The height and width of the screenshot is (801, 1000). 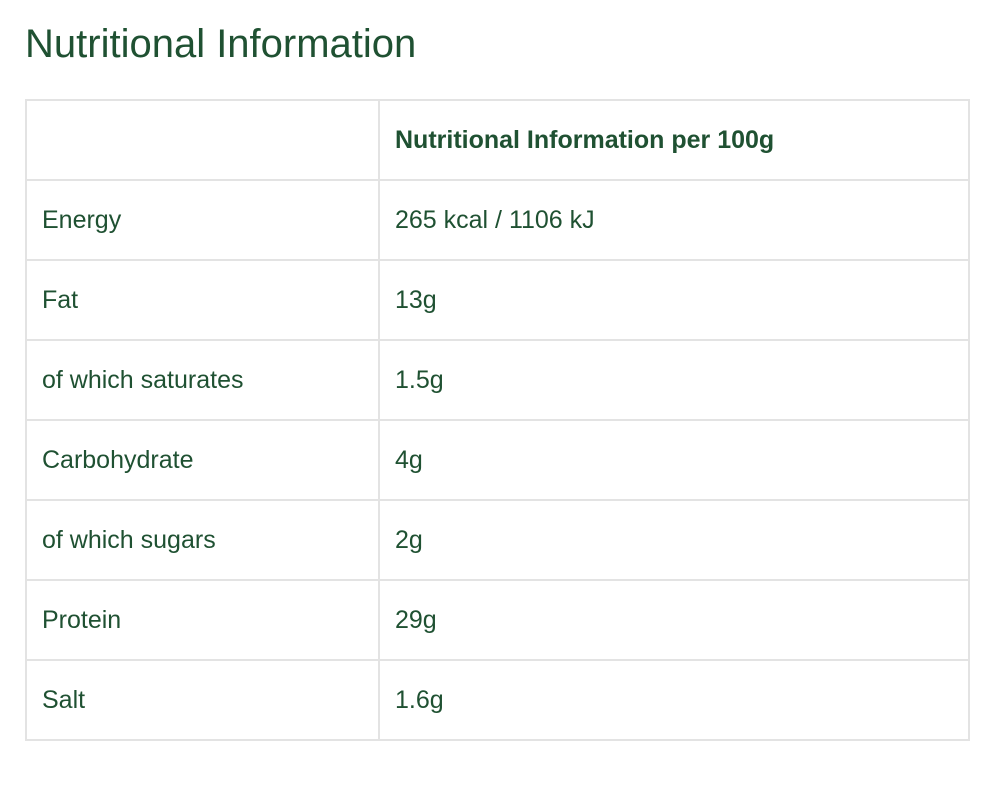 What do you see at coordinates (202, 220) in the screenshot?
I see `nutrient-label: Energy` at bounding box center [202, 220].